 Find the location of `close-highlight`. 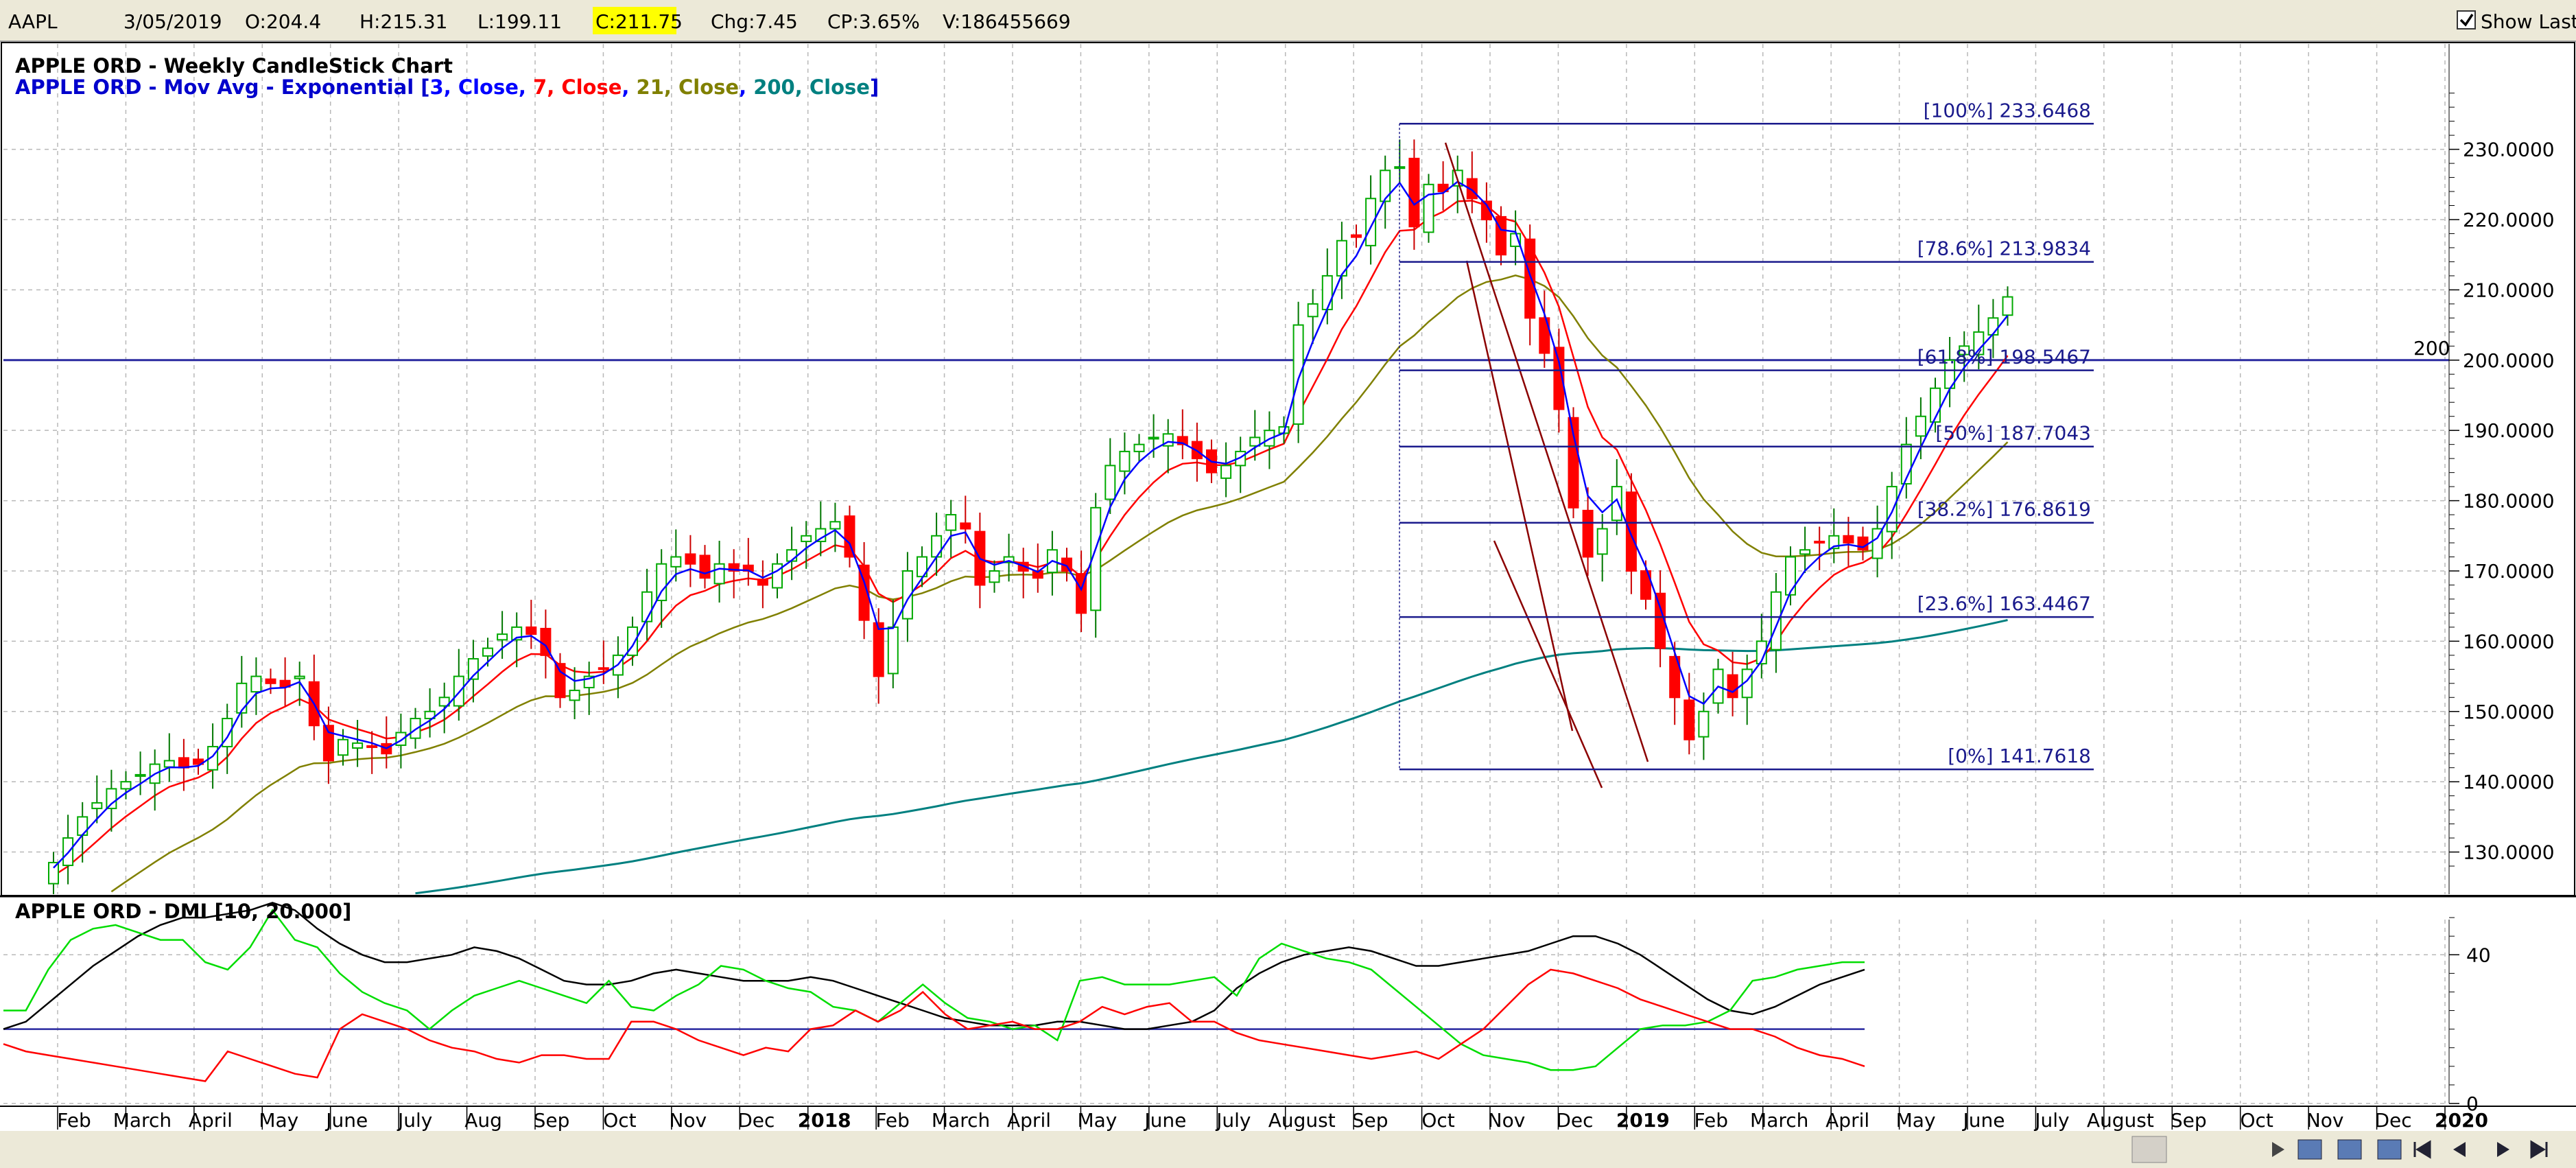

close-highlight is located at coordinates (634, 20).